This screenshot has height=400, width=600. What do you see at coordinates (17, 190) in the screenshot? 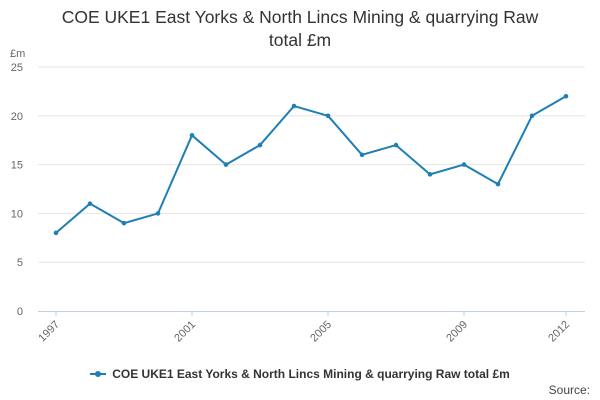
I see `y-axis: 0 5 10 15 20 25` at bounding box center [17, 190].